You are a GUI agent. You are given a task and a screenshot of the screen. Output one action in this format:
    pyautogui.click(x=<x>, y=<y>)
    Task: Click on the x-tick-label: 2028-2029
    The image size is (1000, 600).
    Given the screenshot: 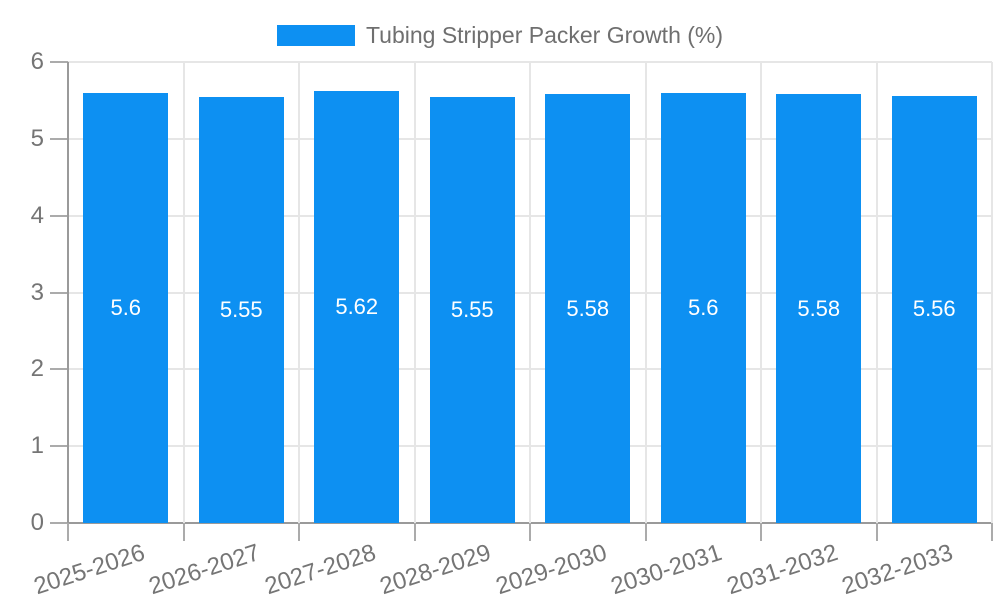 What is the action you would take?
    pyautogui.click(x=436, y=569)
    